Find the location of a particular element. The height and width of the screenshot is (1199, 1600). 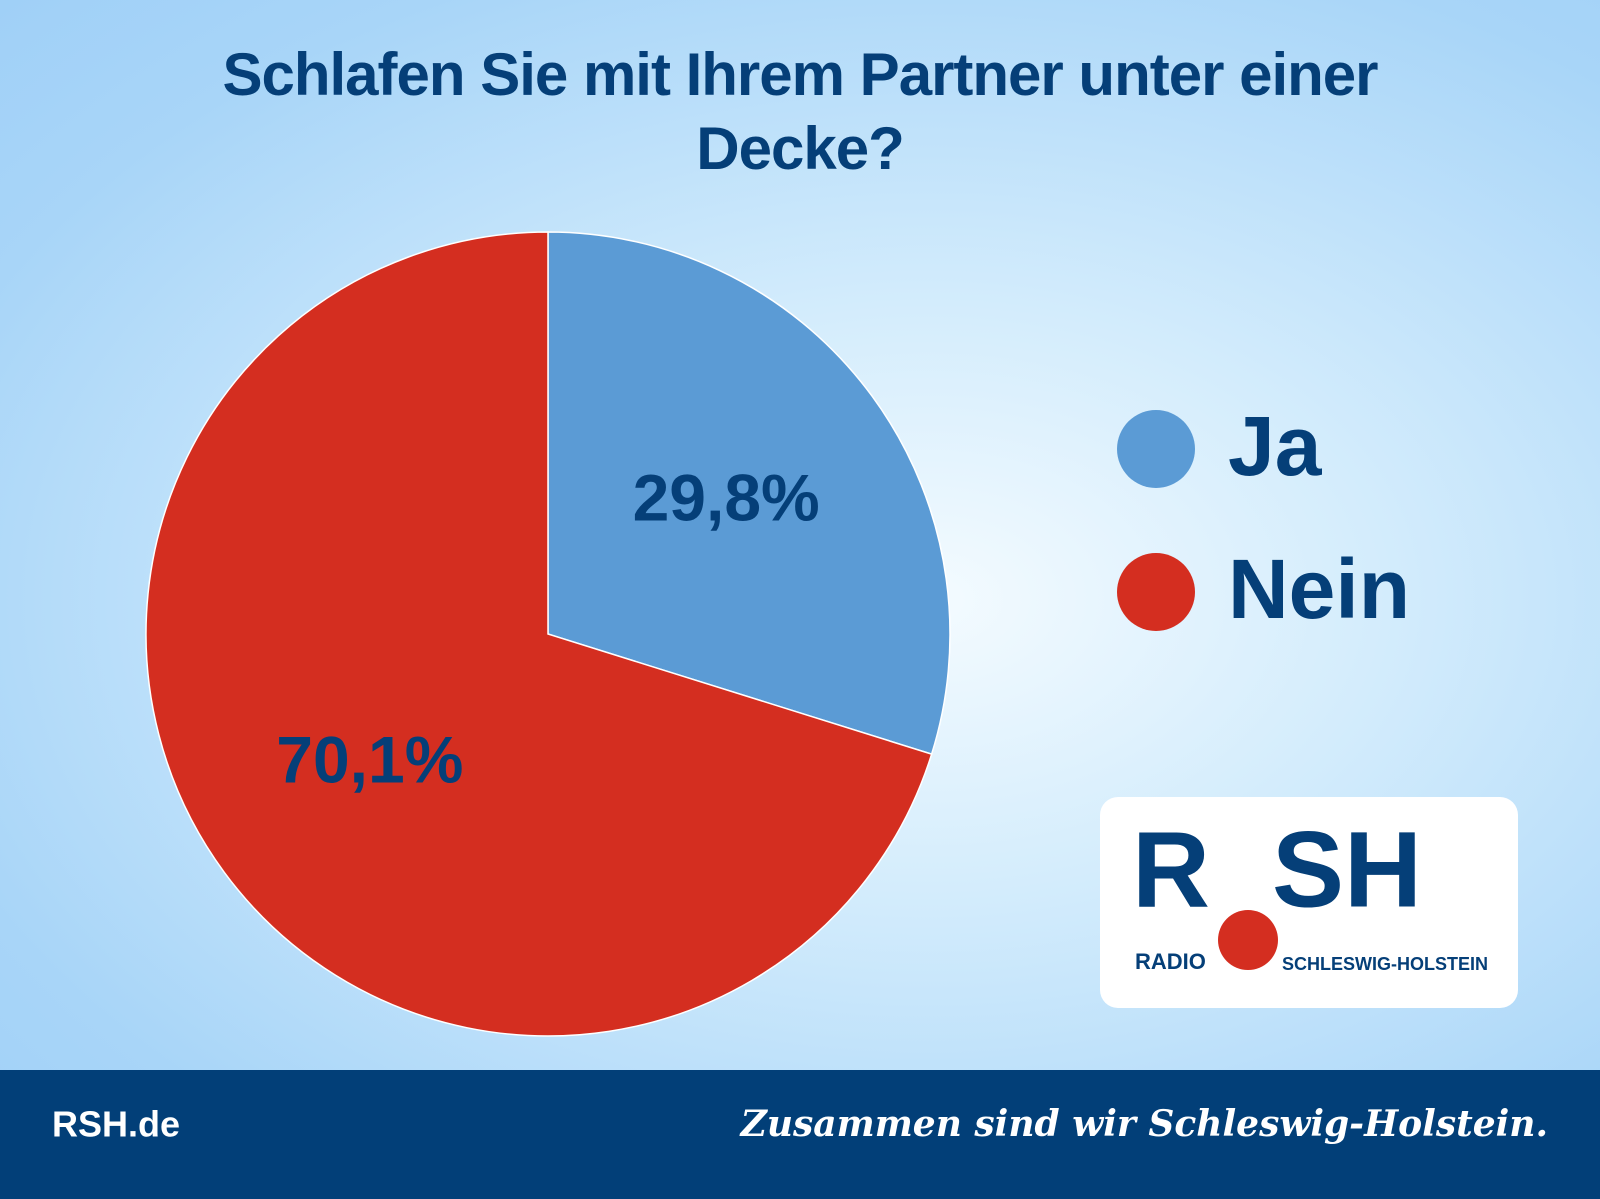

logo-box is located at coordinates (1309, 902).